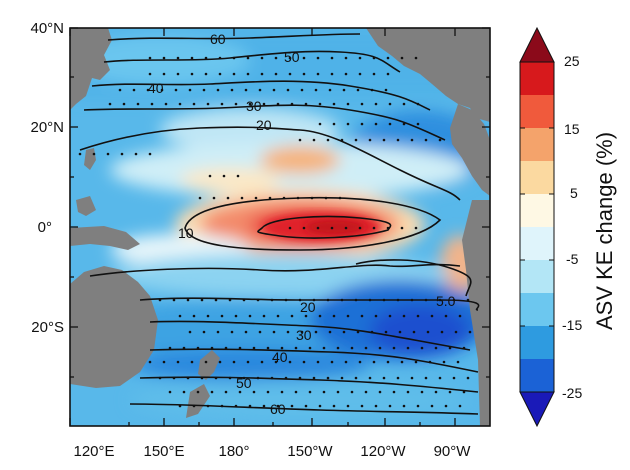 This screenshot has width=630, height=470. I want to click on colorbar-tick-labels: 25 15 5 -5 -15 -25, so click(572, 227).